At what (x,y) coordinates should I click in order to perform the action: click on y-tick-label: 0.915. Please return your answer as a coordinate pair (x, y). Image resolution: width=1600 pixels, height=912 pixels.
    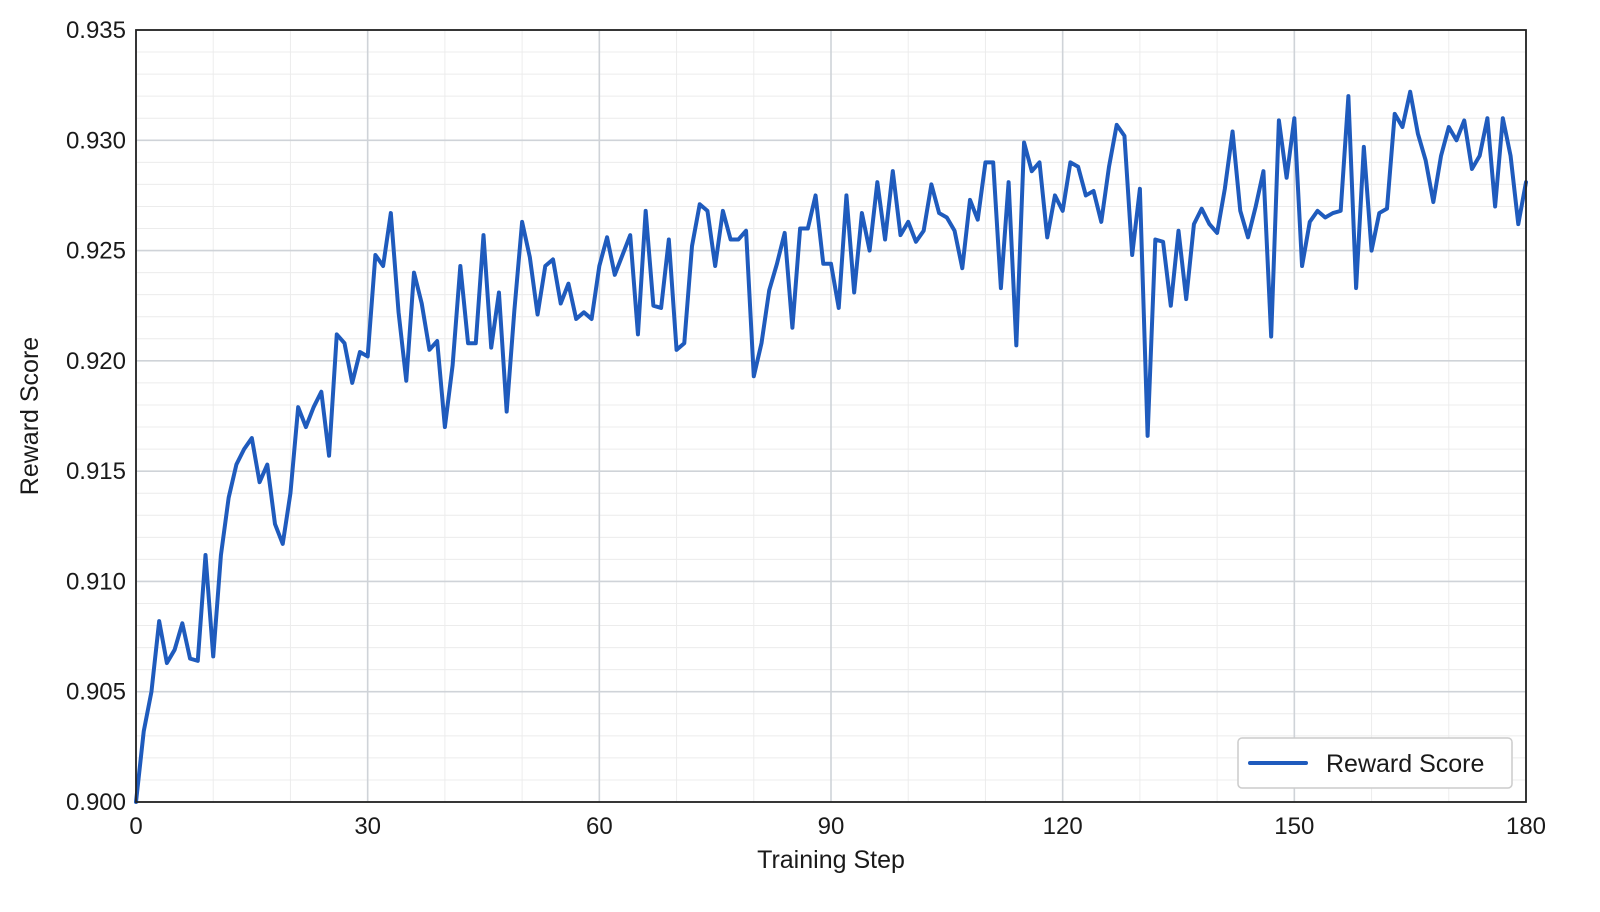
    Looking at the image, I should click on (96, 471).